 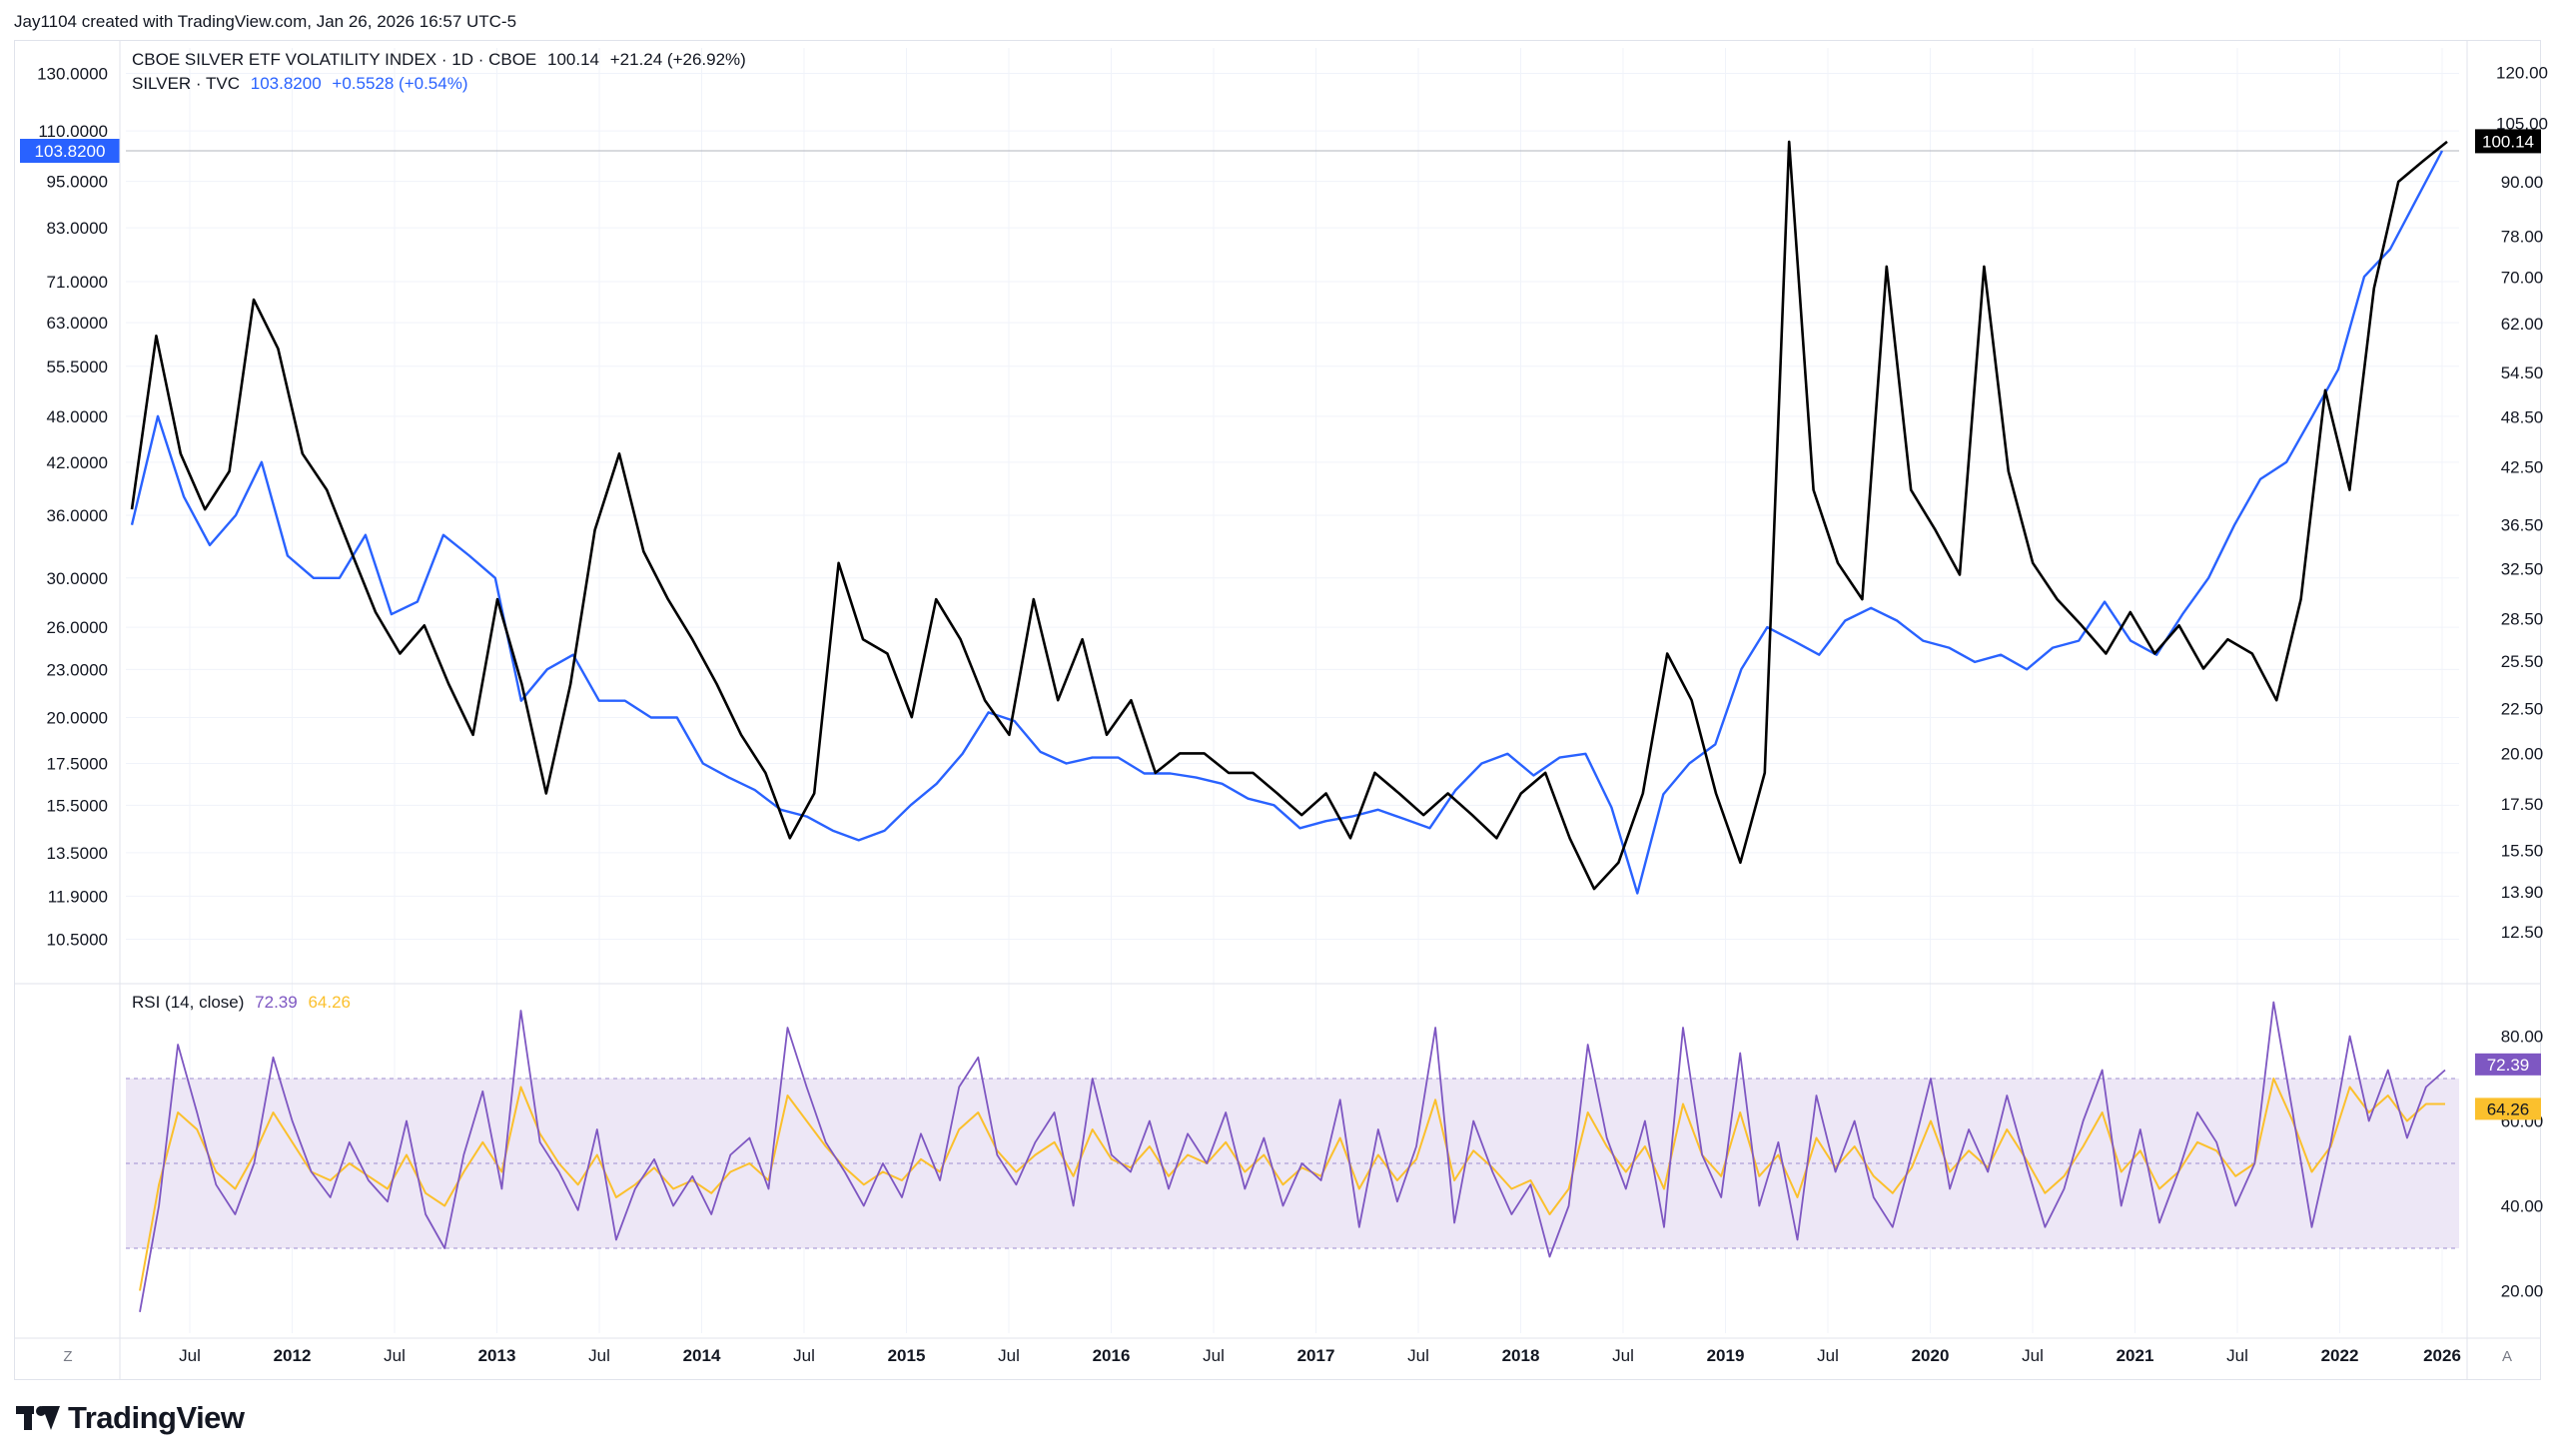 I want to click on legend-overlay: SILVER · TVC 103.8200 +0.5528 (+0.54%), so click(x=303, y=84).